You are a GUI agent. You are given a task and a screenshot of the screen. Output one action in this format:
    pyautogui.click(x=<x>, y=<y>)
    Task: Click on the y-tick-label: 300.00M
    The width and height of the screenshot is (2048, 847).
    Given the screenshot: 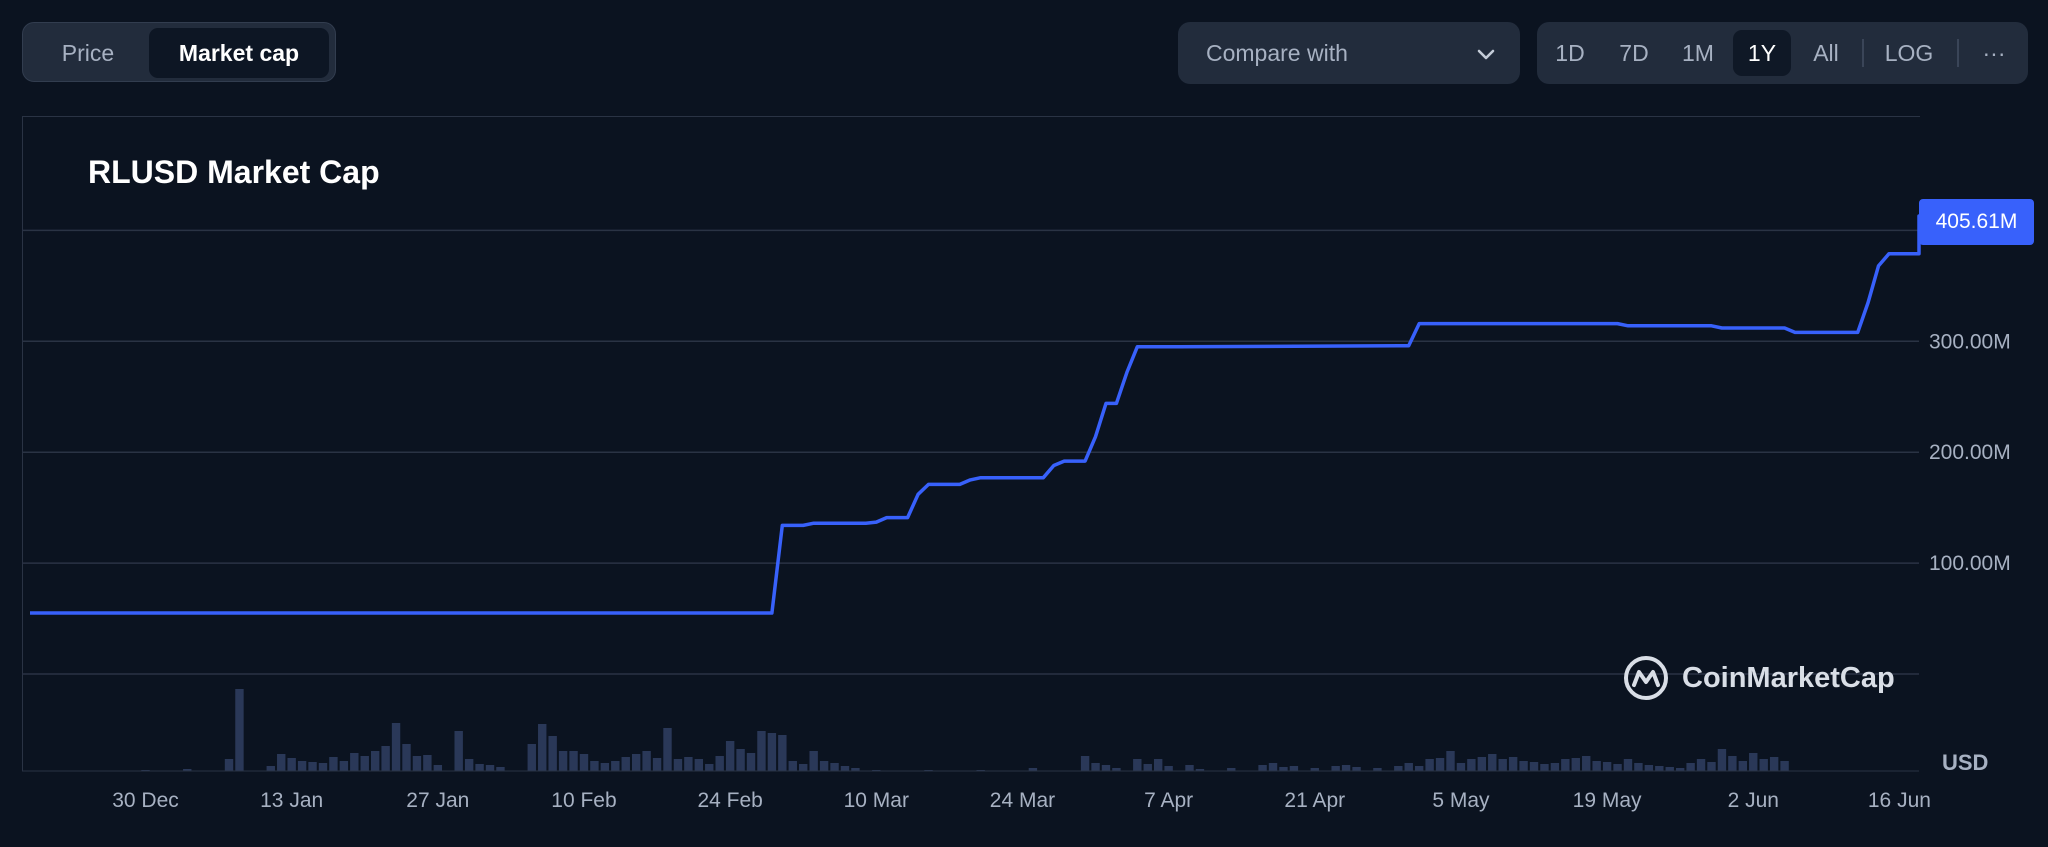 What is the action you would take?
    pyautogui.click(x=1970, y=341)
    